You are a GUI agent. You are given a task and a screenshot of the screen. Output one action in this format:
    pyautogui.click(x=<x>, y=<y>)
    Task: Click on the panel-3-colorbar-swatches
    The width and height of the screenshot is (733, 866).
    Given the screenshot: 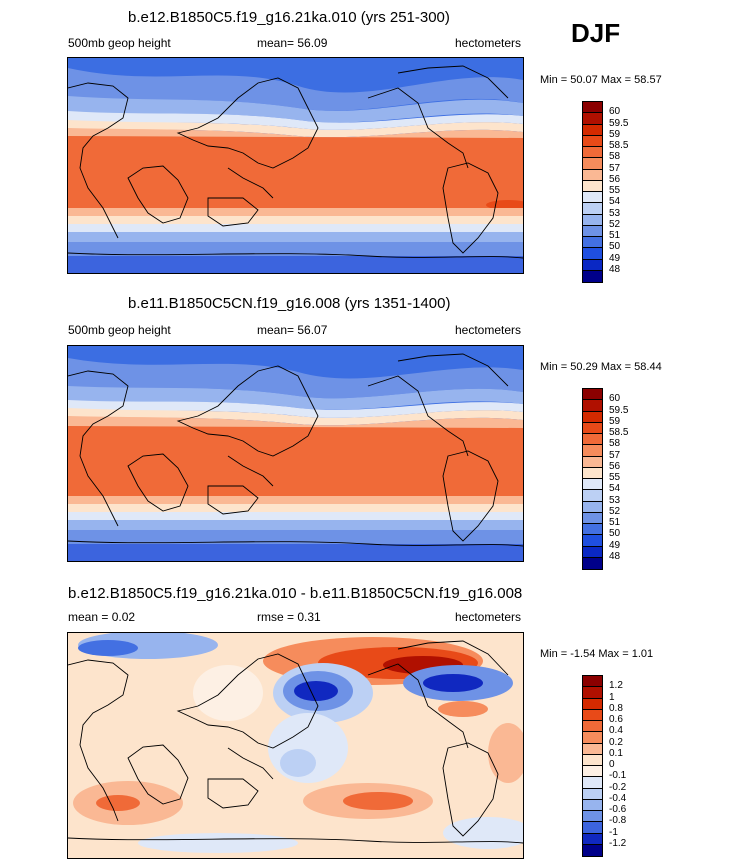 What is the action you would take?
    pyautogui.click(x=592, y=766)
    